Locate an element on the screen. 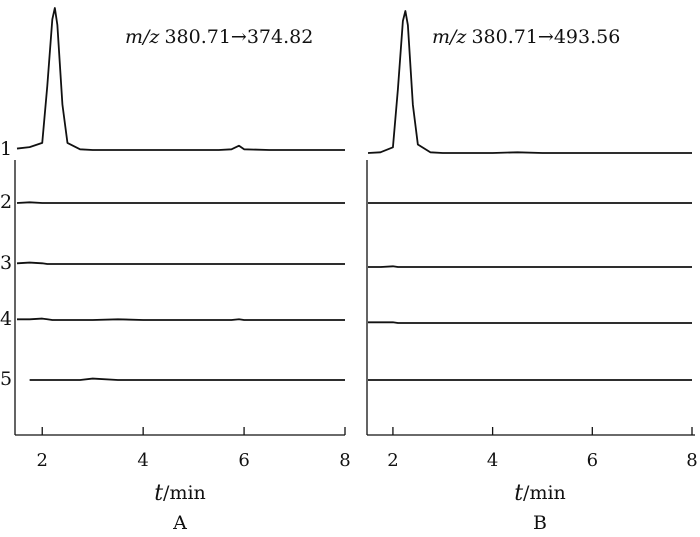 This screenshot has width=700, height=537. panel-label: B is located at coordinates (540, 523).